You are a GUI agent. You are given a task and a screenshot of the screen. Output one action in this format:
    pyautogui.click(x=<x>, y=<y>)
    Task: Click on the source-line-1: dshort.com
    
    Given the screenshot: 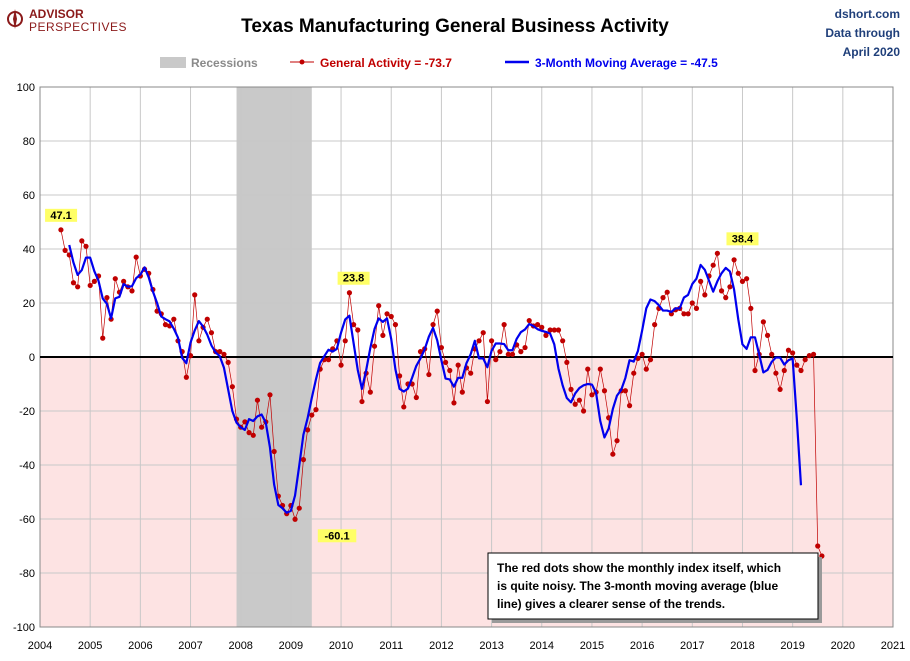 What is the action you would take?
    pyautogui.click(x=867, y=14)
    